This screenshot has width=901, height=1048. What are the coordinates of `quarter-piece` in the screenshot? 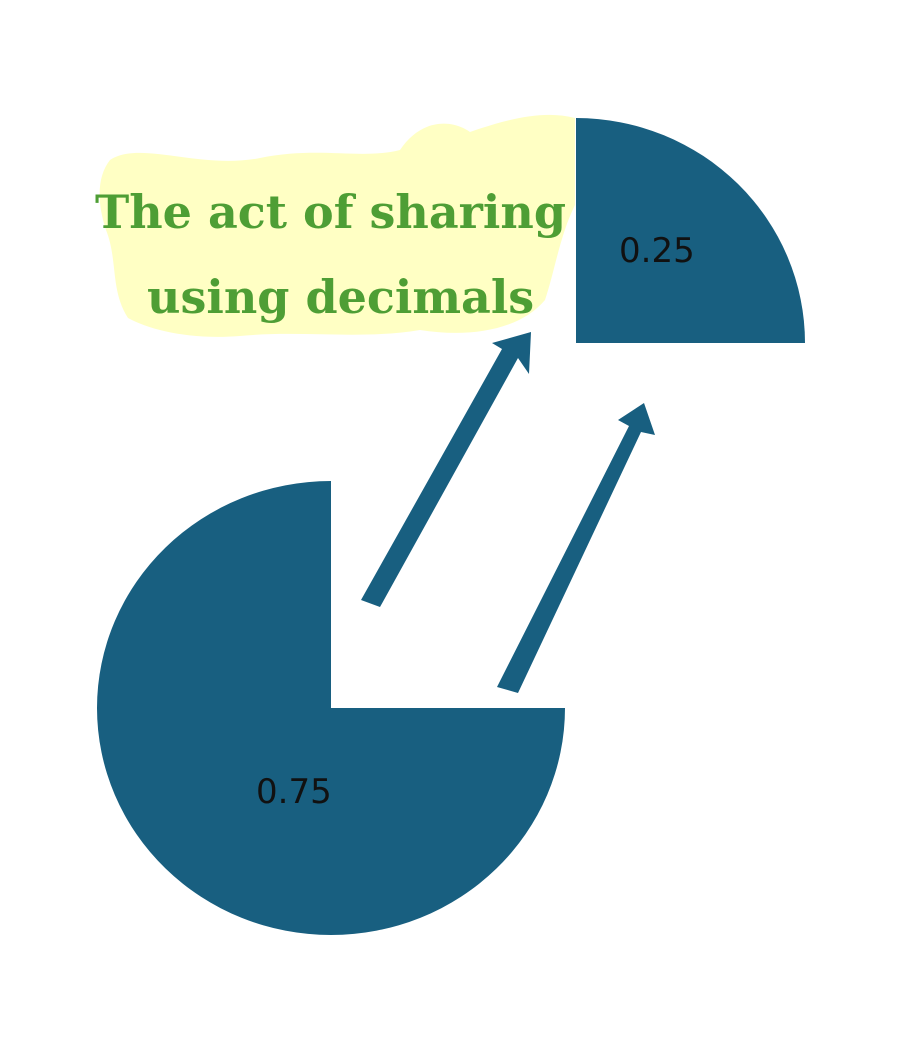 It's located at (690, 230).